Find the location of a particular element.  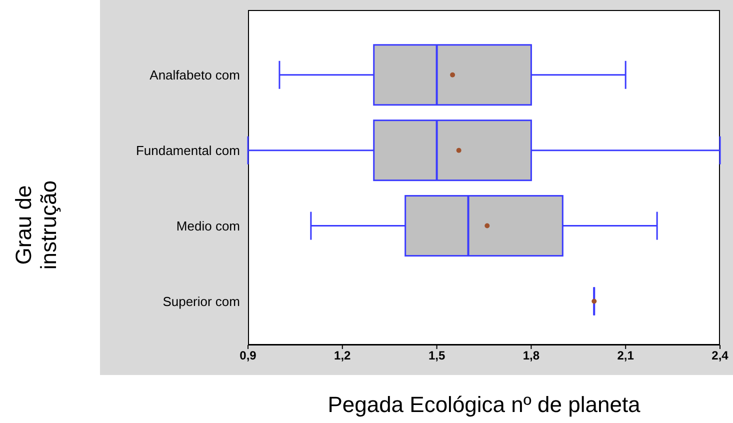

x-tick-label: 0,9 is located at coordinates (248, 355).